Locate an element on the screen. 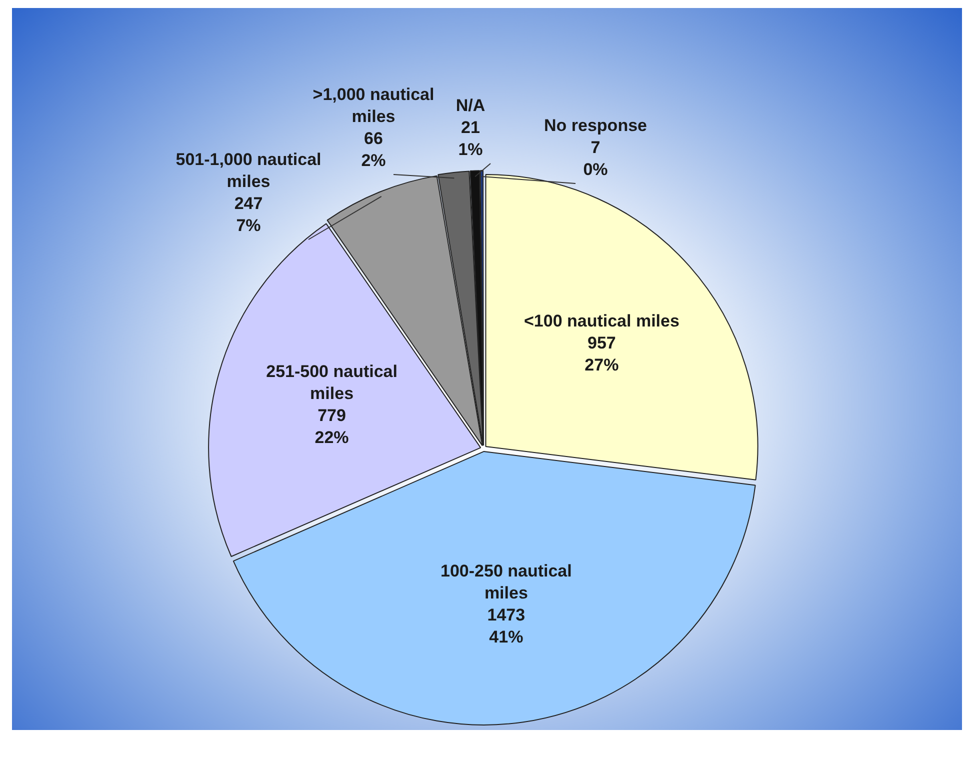 The height and width of the screenshot is (757, 967). data-label: 66 2% is located at coordinates (373, 149).